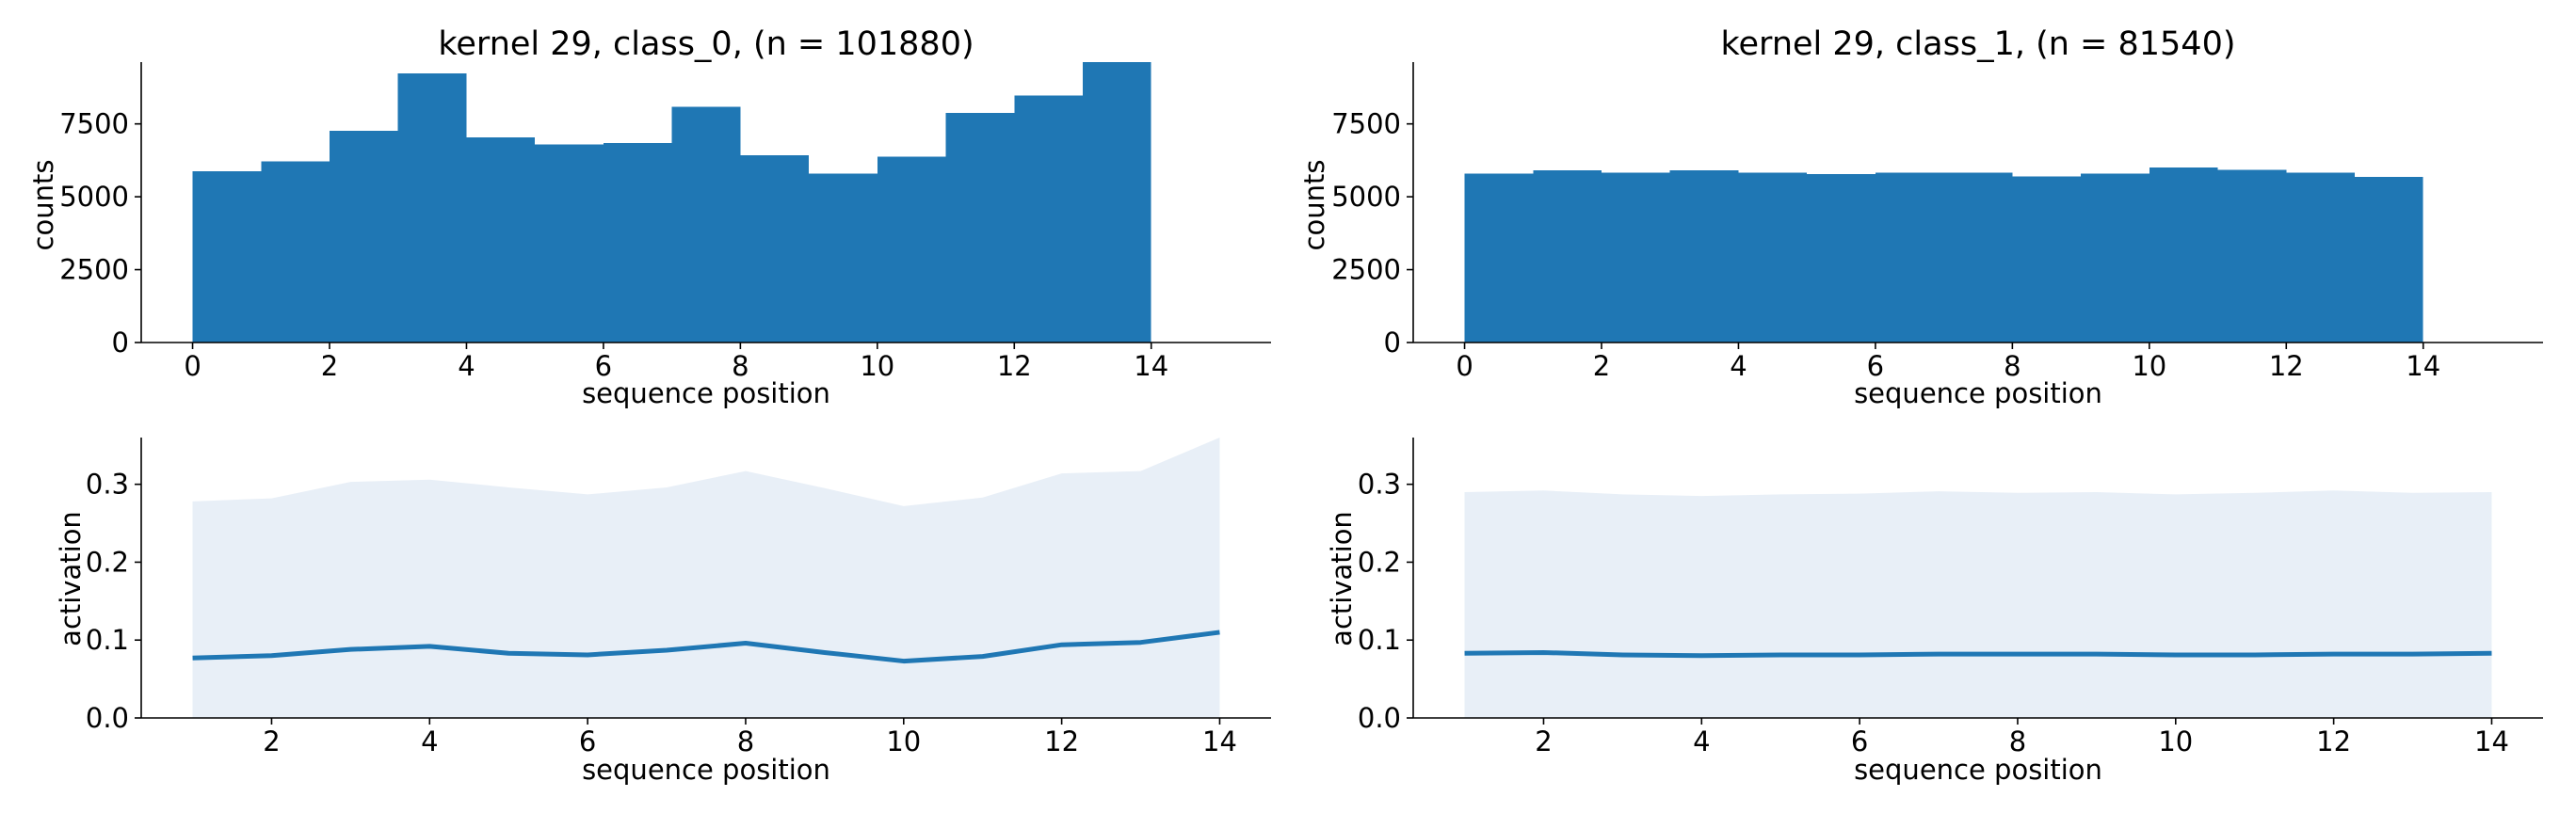 The width and height of the screenshot is (2576, 813). Describe the element at coordinates (706, 393) in the screenshot. I see `x-axis-label-hist0: sequence position` at that location.